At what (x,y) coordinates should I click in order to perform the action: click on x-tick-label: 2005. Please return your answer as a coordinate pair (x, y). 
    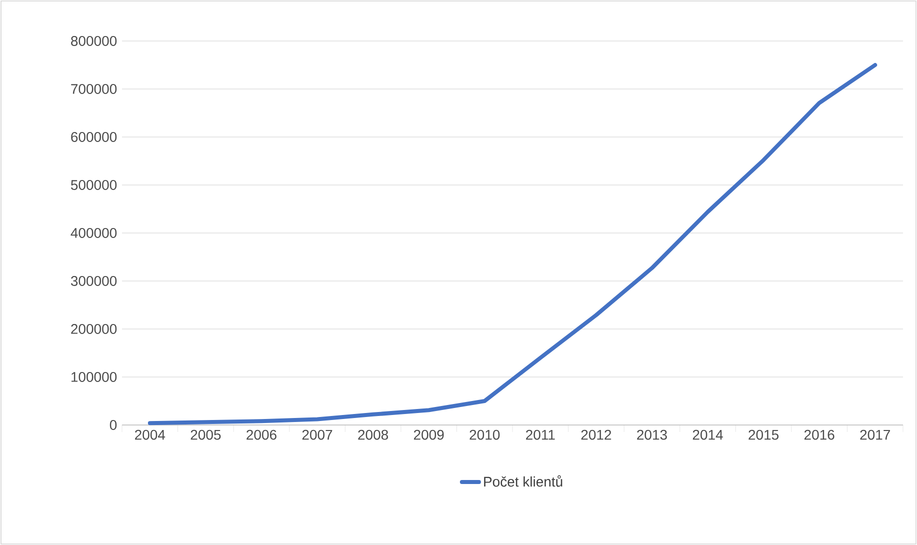
    Looking at the image, I should click on (205, 435).